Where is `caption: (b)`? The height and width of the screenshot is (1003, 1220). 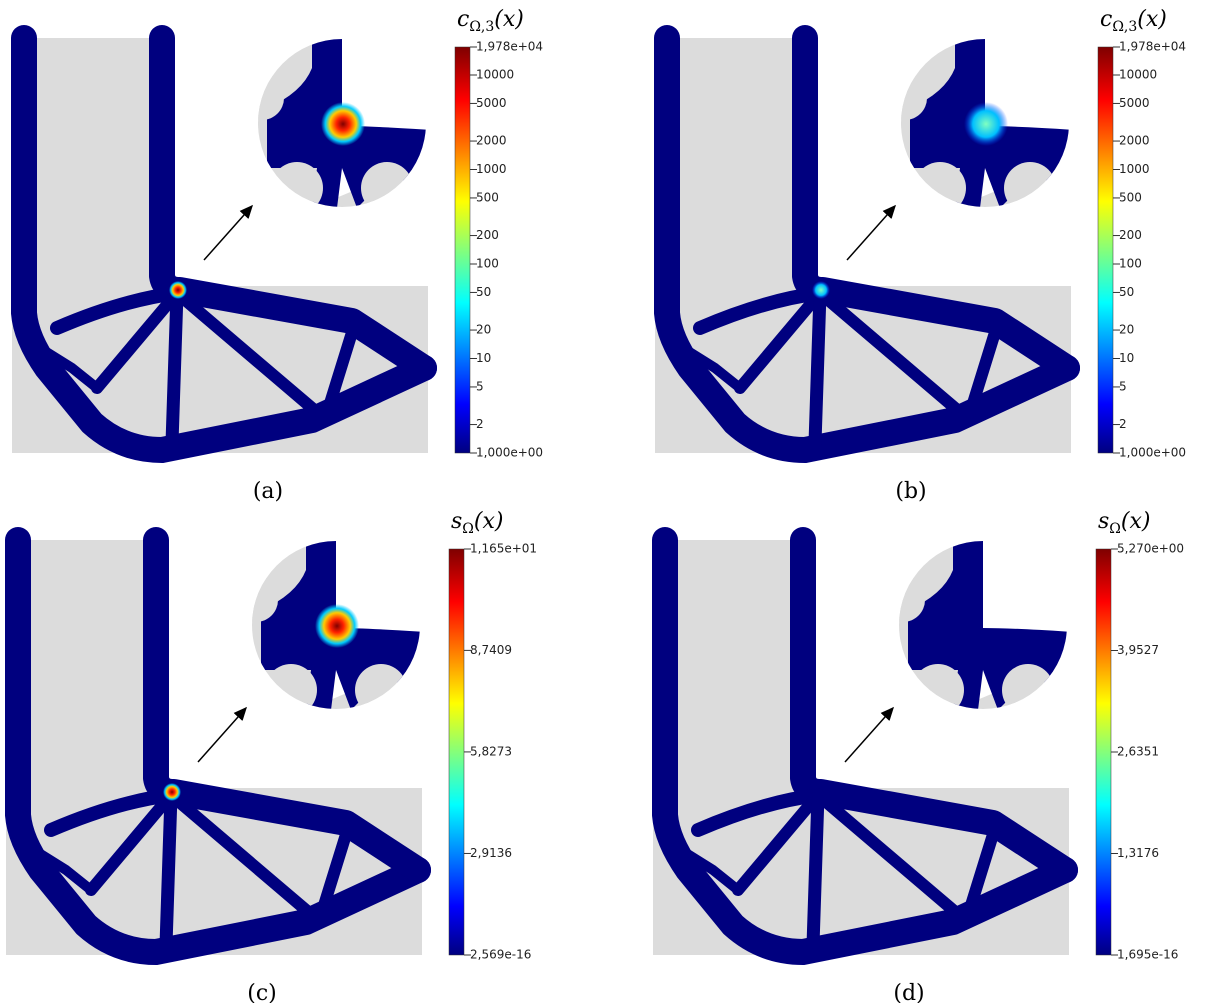
caption: (b) is located at coordinates (910, 491).